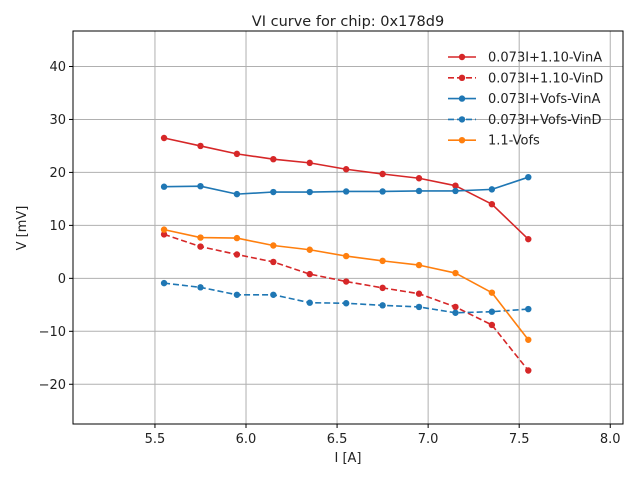 The height and width of the screenshot is (480, 640). What do you see at coordinates (246, 439) in the screenshot?
I see `x-tick-label: 6.0` at bounding box center [246, 439].